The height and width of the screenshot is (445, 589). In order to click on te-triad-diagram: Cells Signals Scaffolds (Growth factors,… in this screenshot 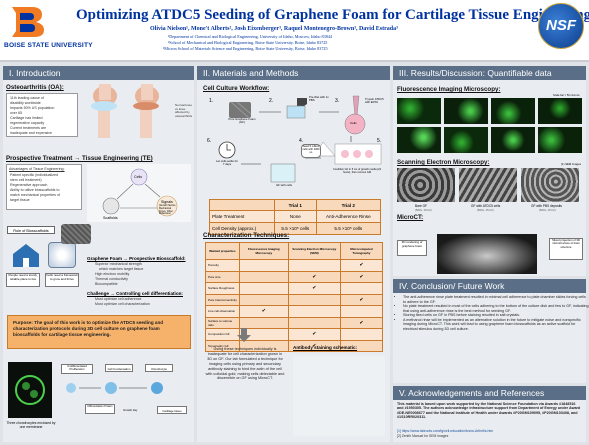, I will do `click(139, 193)`.